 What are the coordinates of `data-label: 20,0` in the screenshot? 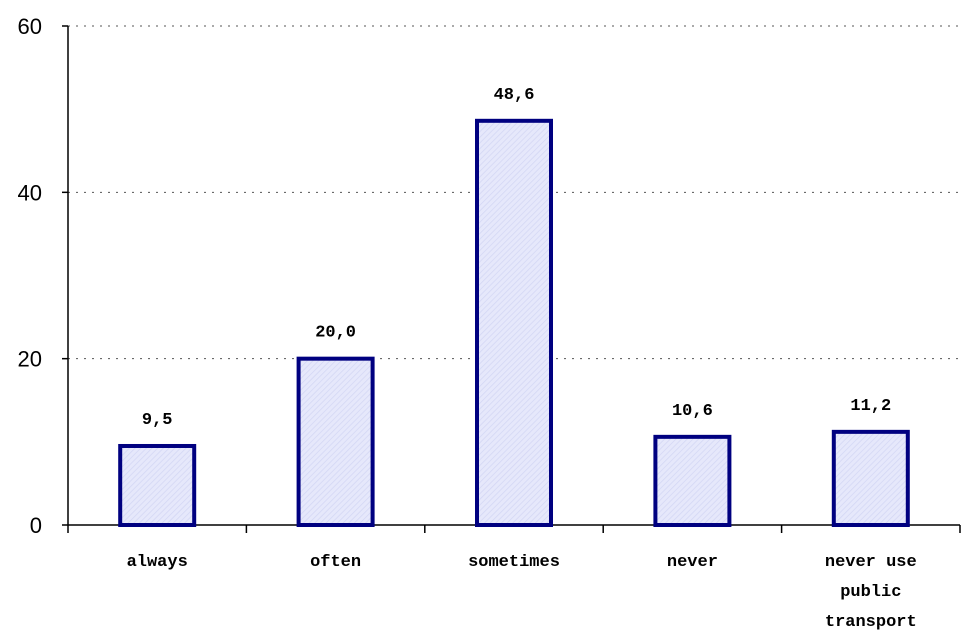 It's located at (335, 333).